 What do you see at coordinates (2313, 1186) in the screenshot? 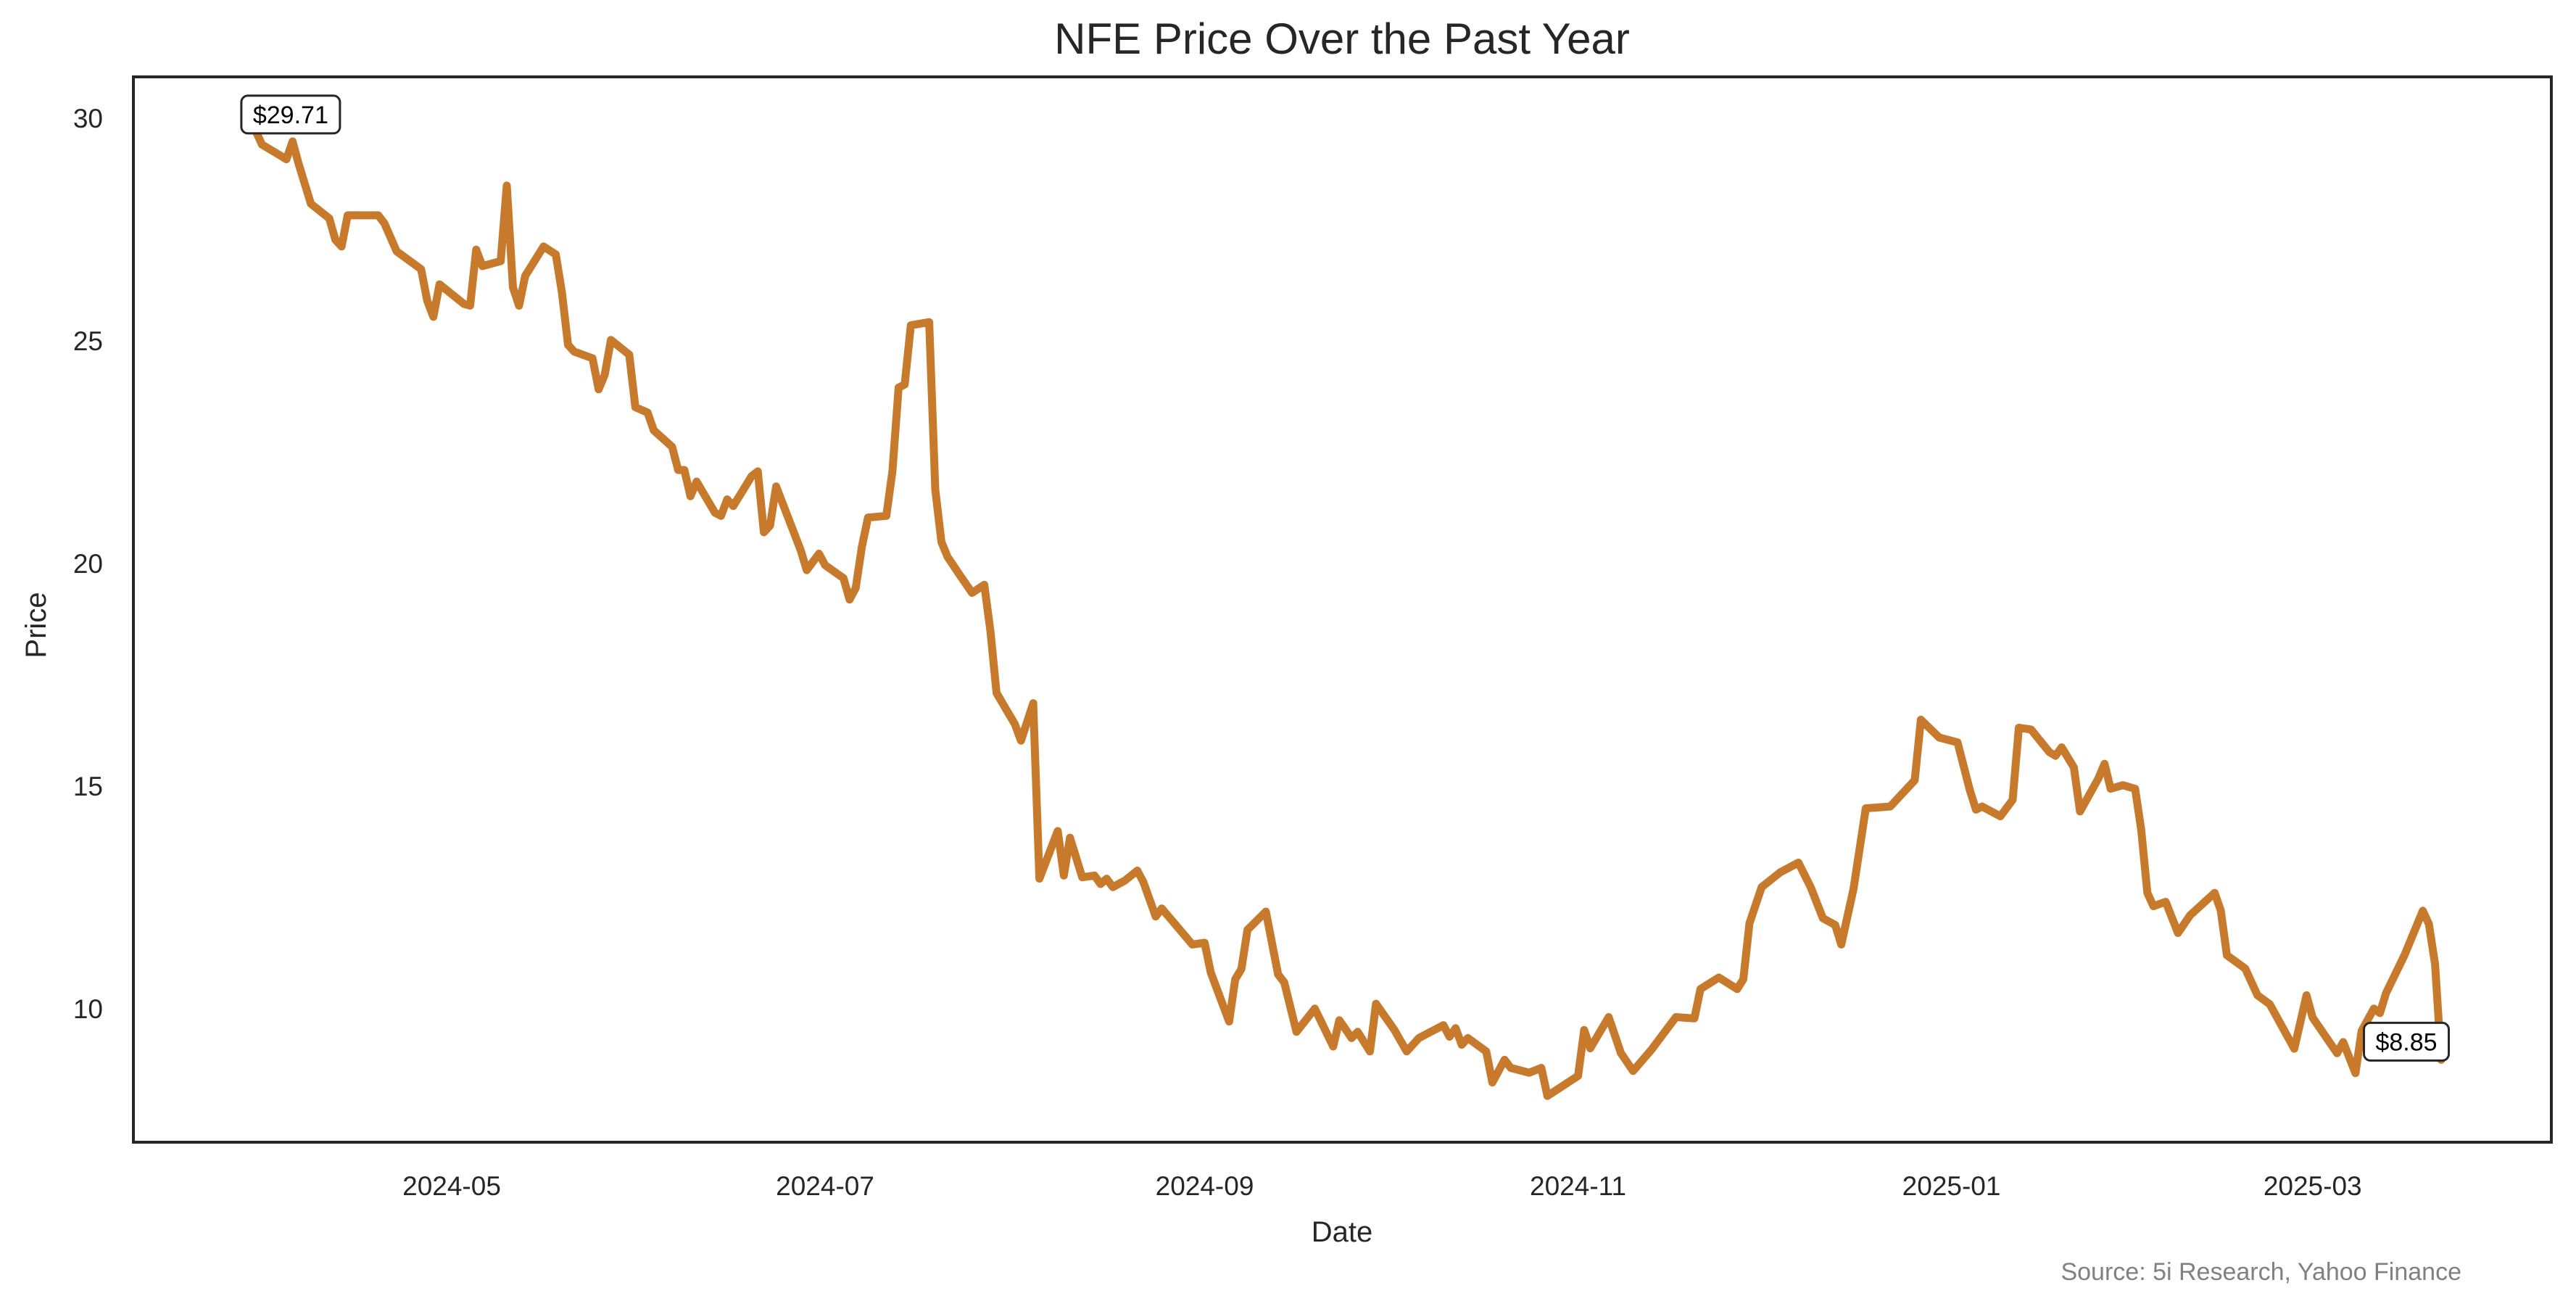
I see `x-tick-label: 2025-03` at bounding box center [2313, 1186].